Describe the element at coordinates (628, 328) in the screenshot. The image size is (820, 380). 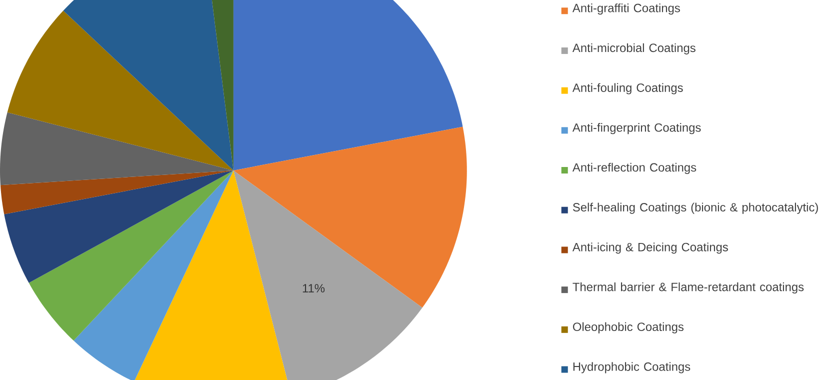
I see `legend-label: Oleophobic Coatings` at that location.